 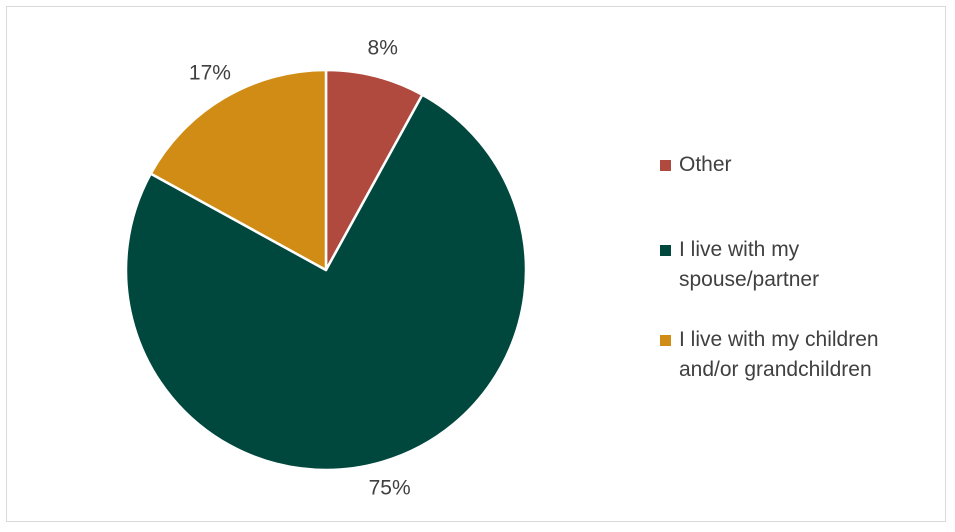 What do you see at coordinates (665, 165) in the screenshot?
I see `legend-swatch-other` at bounding box center [665, 165].